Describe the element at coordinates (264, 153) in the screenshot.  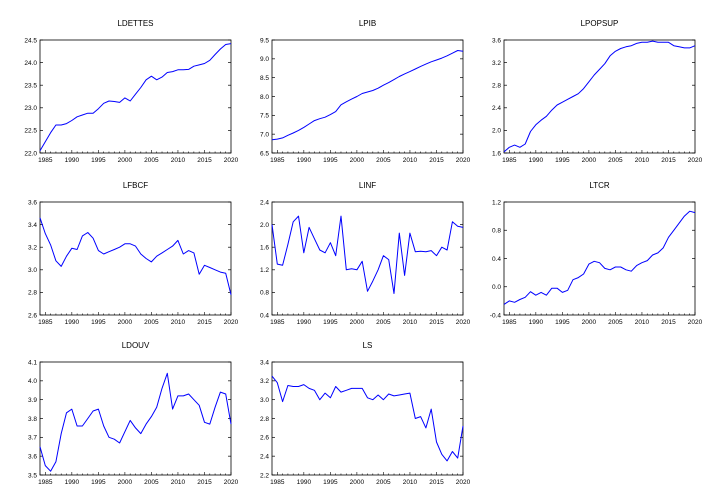
I see `y-tick-label: 6.5` at that location.